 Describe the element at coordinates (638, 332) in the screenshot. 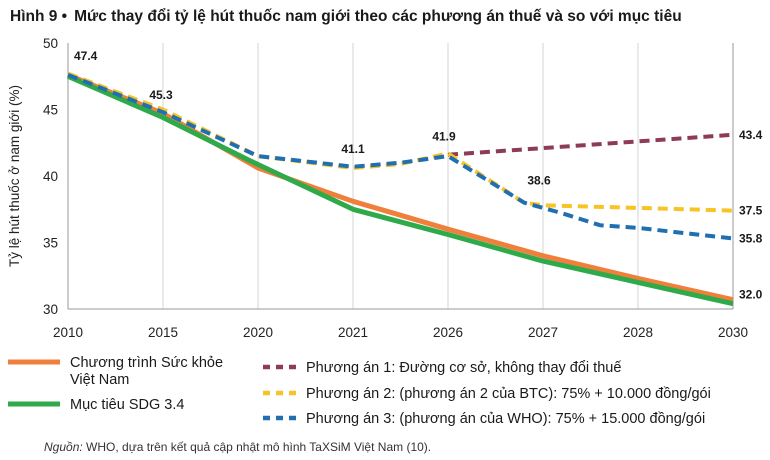

I see `x-tick-label: 2028` at that location.